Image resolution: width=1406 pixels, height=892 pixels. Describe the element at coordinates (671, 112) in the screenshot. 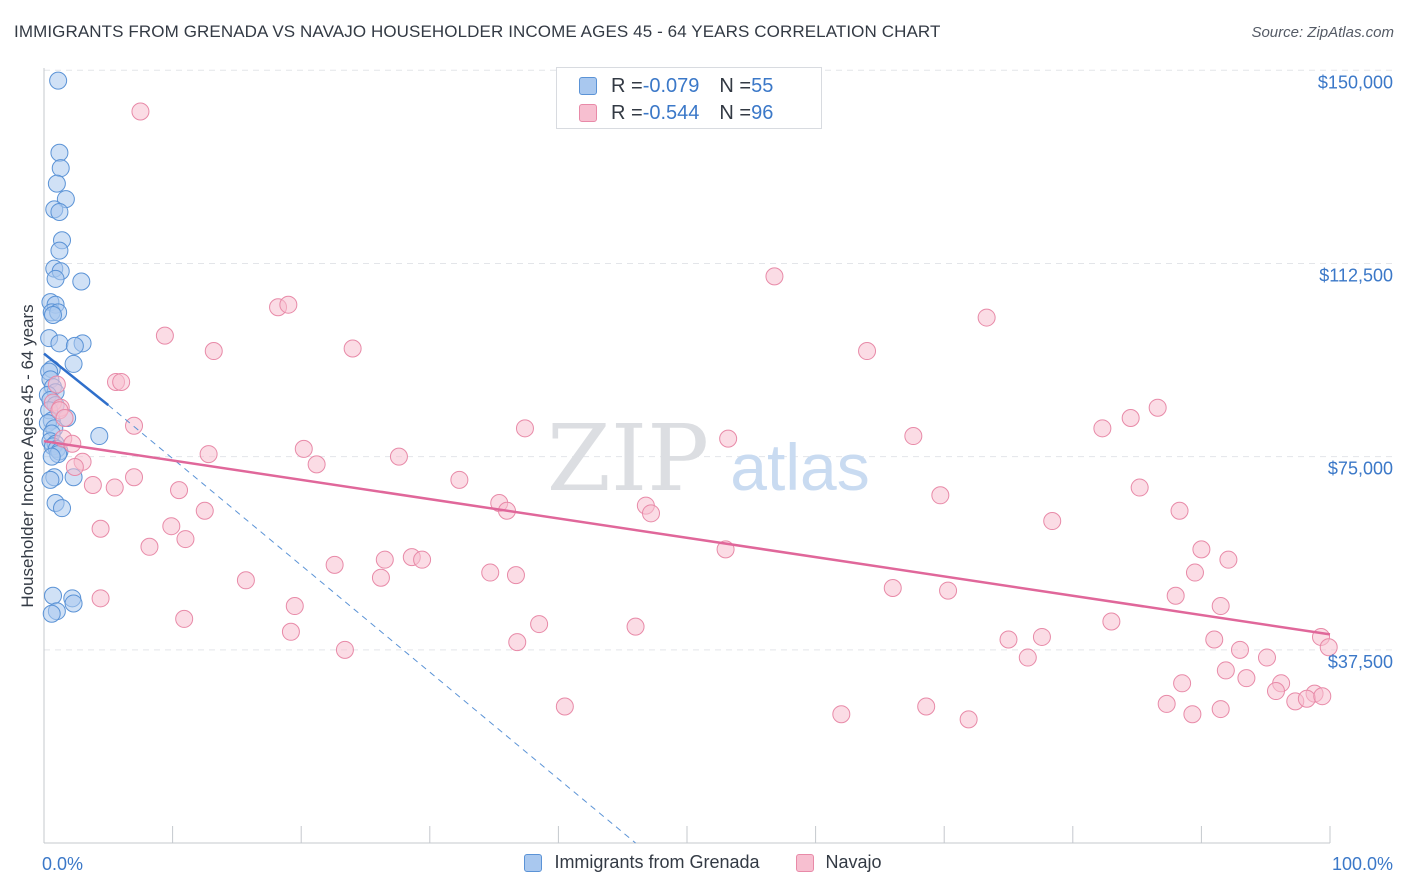

I see `r-value: -0.544` at that location.